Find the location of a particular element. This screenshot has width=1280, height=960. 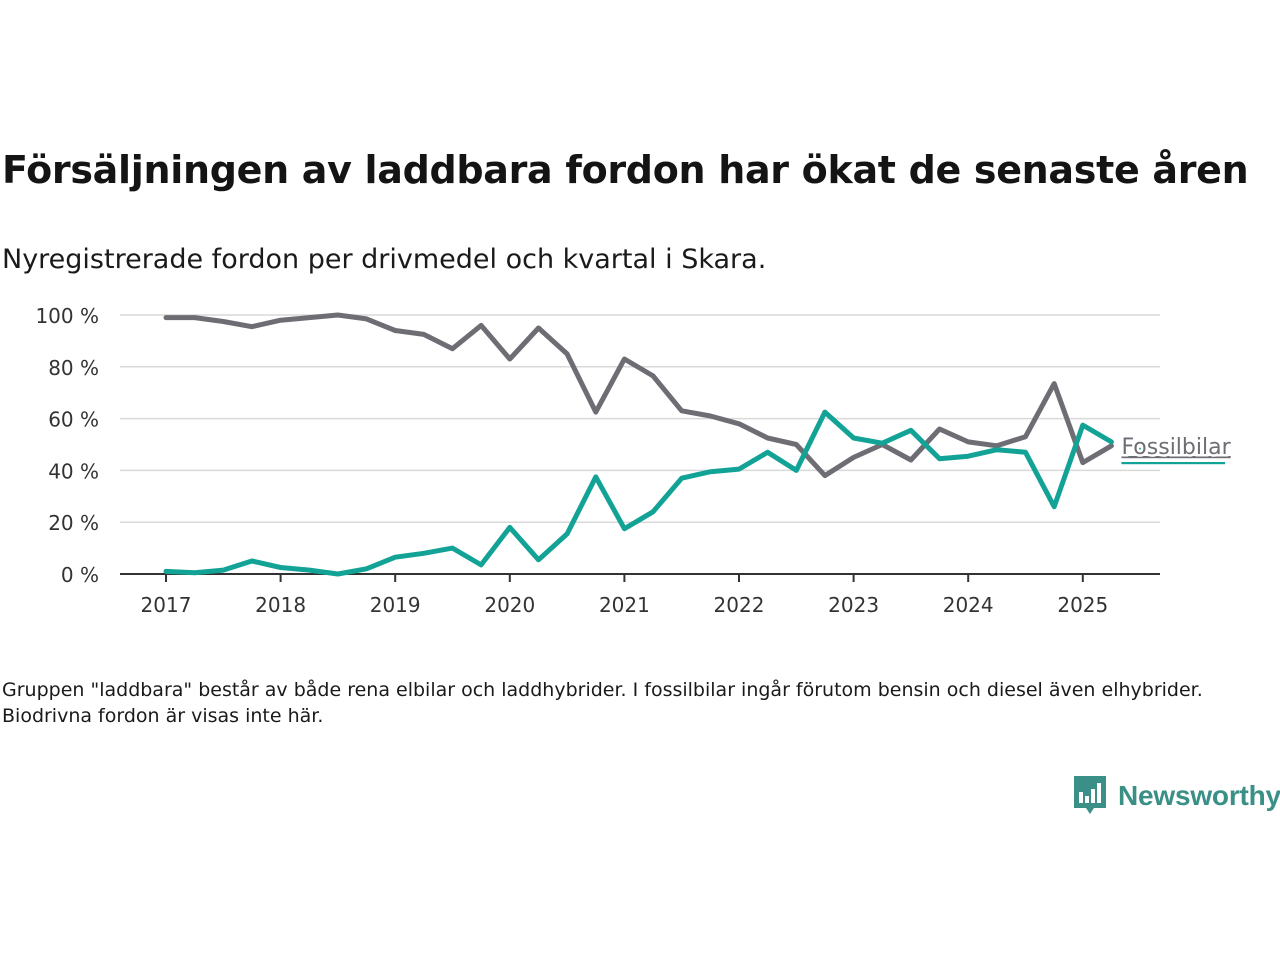

series-label-laddbara: Laddbara is located at coordinates (1173, 453).